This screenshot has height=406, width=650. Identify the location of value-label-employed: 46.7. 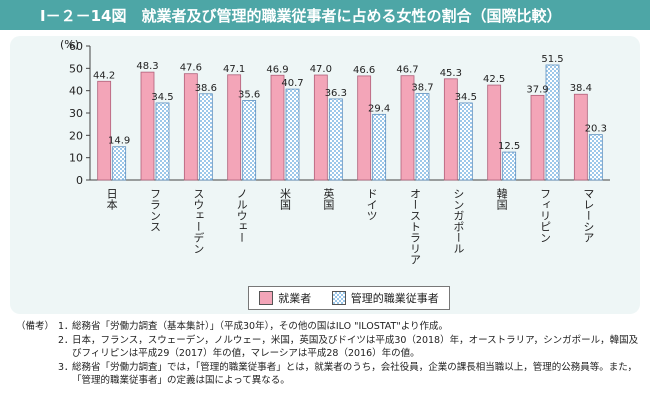
(407, 70).